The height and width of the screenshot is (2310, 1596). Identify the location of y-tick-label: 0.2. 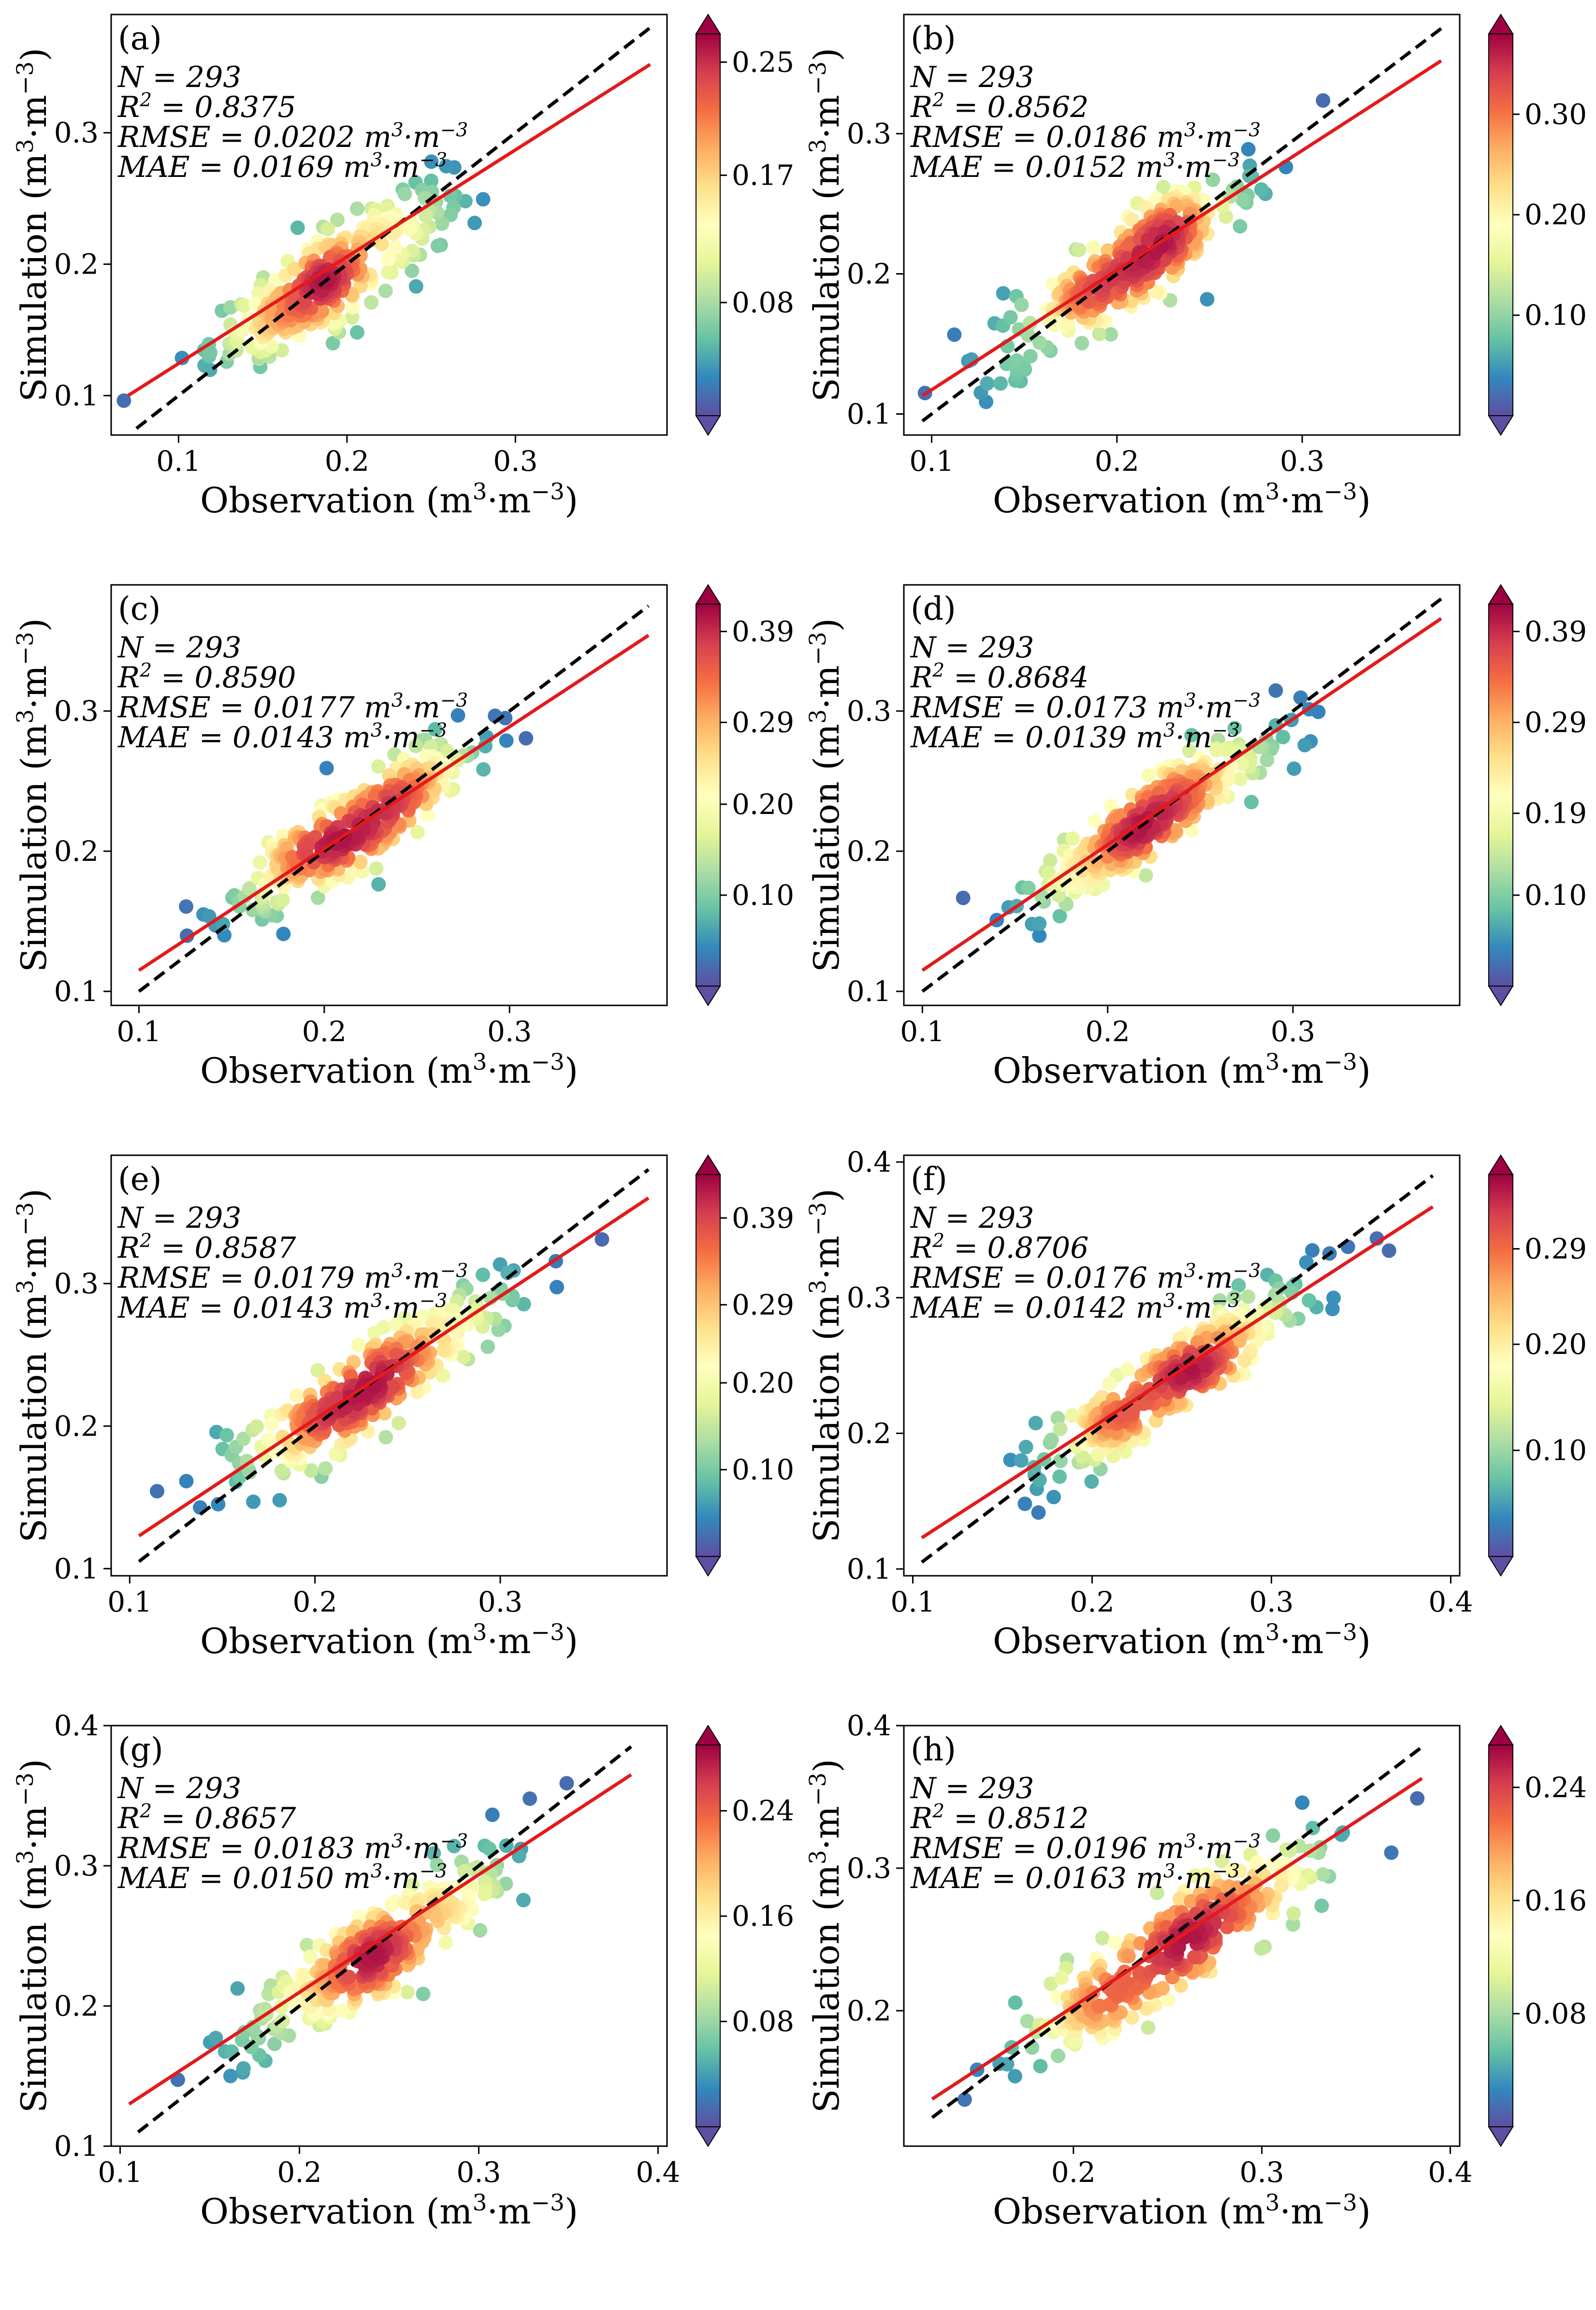
(869, 852).